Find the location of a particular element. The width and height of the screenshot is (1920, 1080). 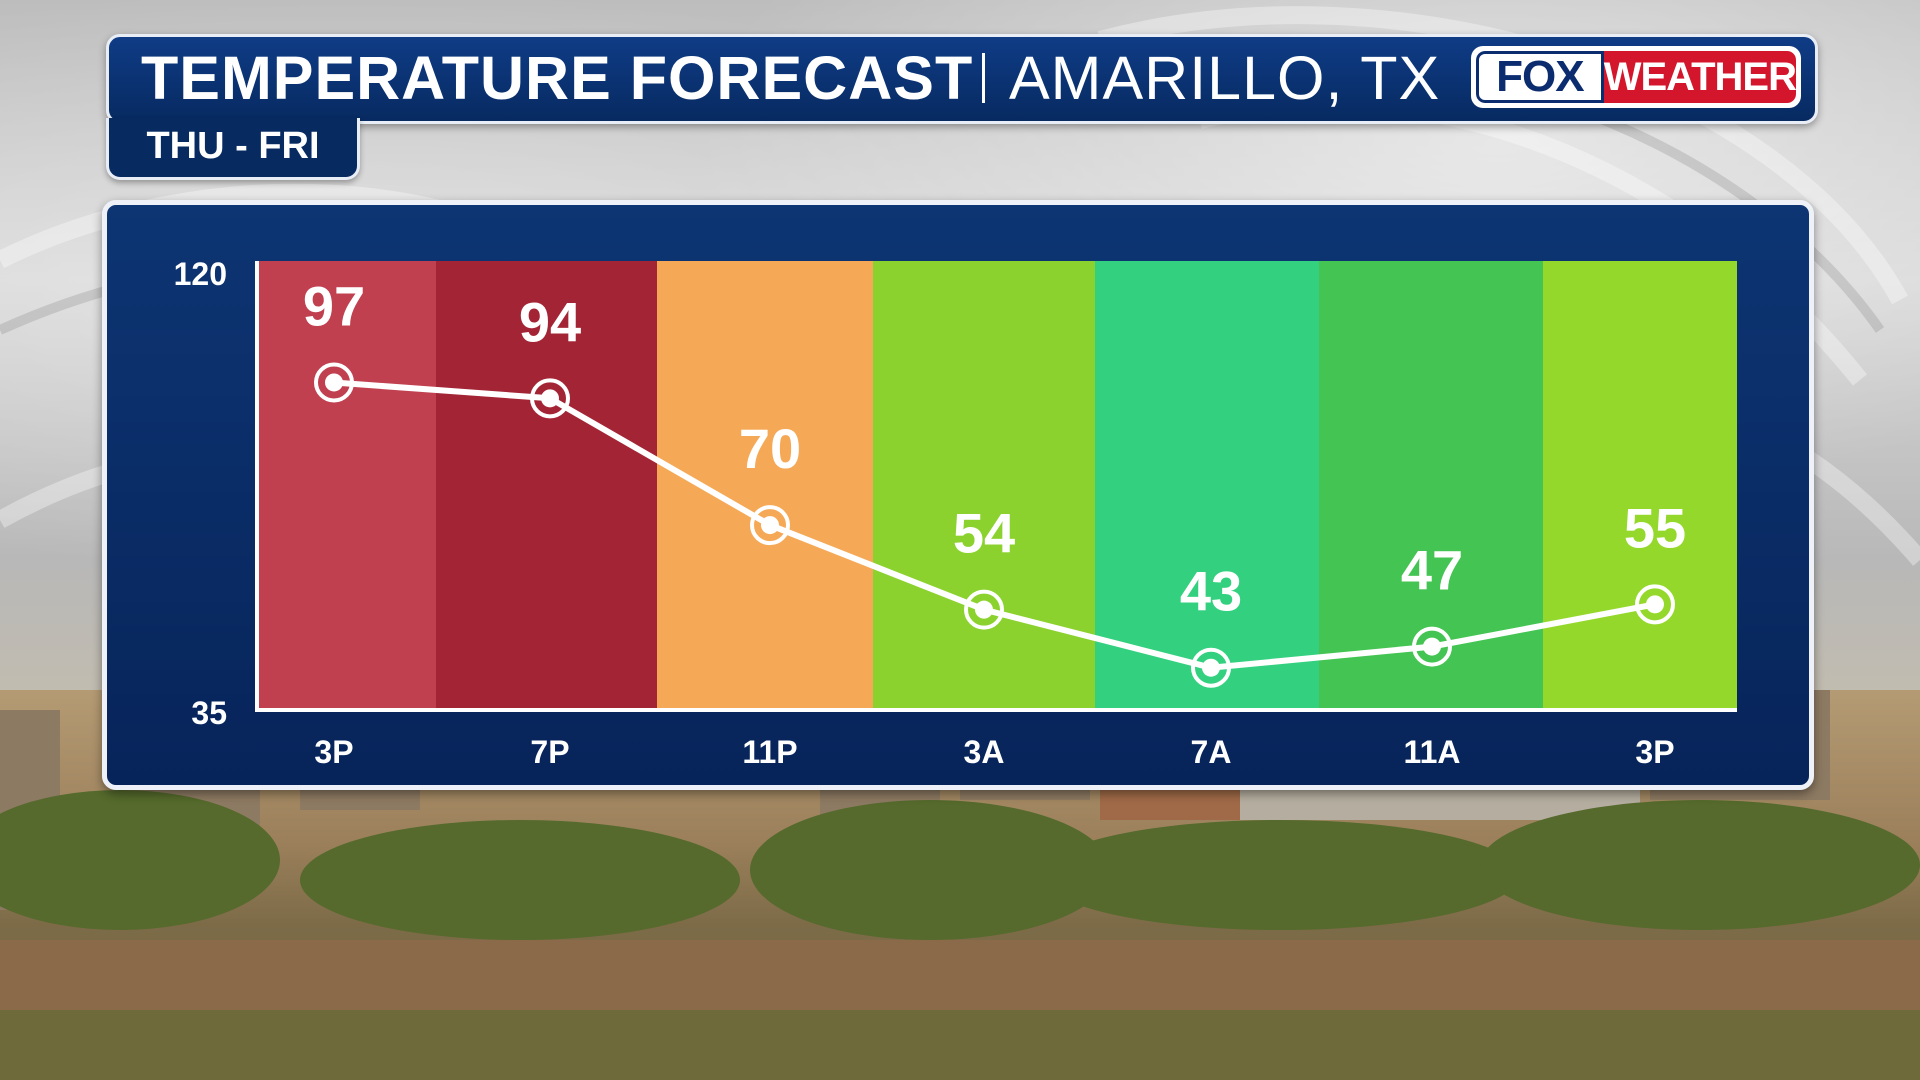

x-tick-label: 7A is located at coordinates (1211, 752).